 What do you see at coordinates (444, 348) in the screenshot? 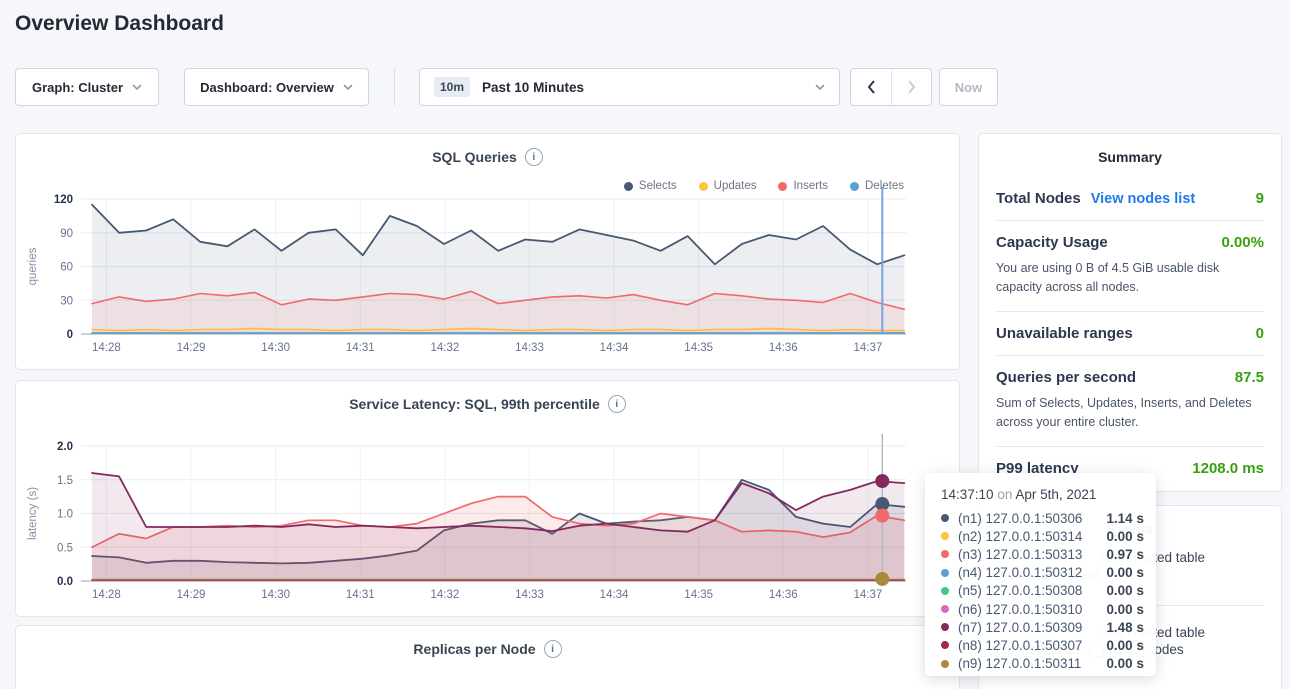
I see `svg-text: 14:32` at bounding box center [444, 348].